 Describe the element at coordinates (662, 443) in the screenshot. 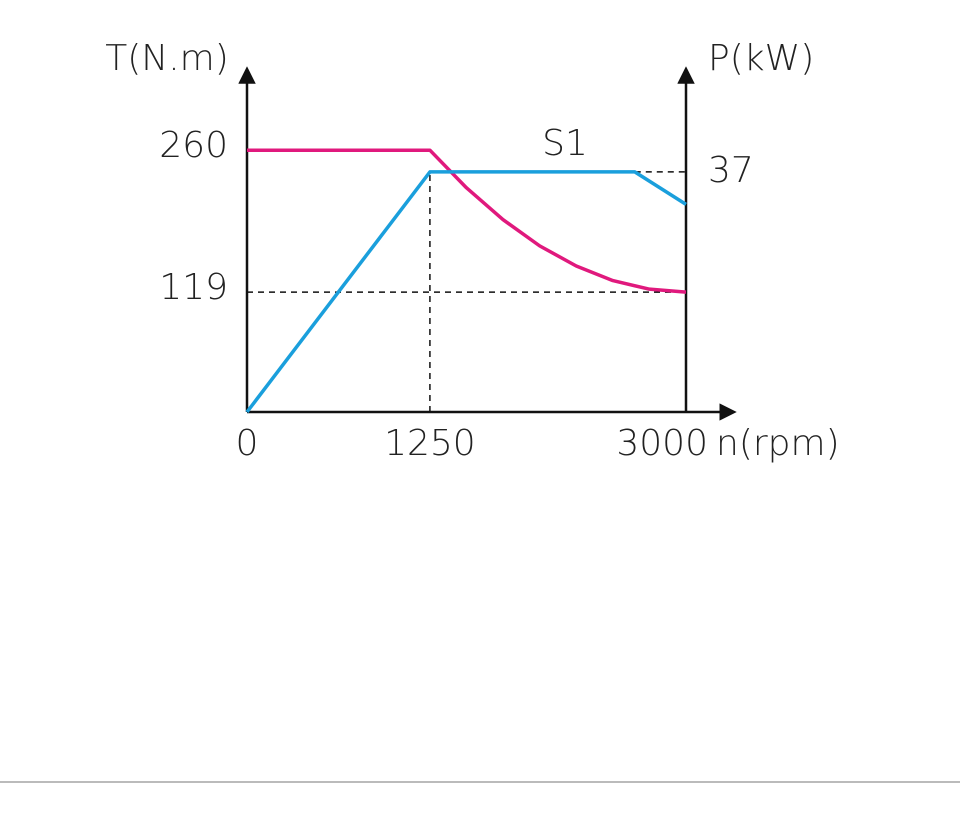

I see `x-tick-label: 3000` at that location.